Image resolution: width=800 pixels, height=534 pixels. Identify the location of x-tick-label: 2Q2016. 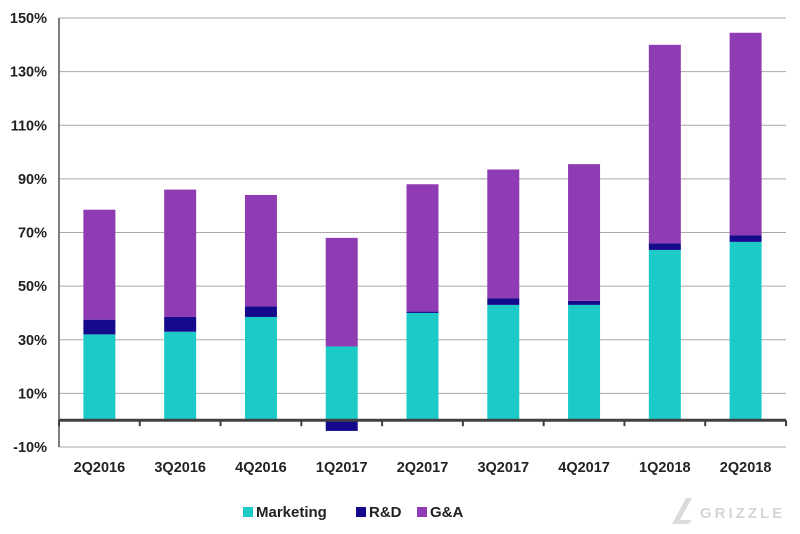
(100, 468).